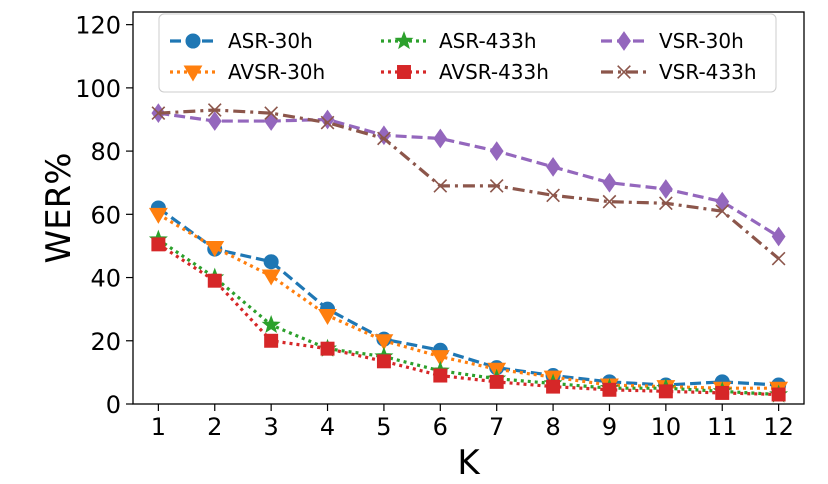 The image size is (828, 484). I want to click on legend-item-asr-433h: ASR-433h, so click(459, 41).